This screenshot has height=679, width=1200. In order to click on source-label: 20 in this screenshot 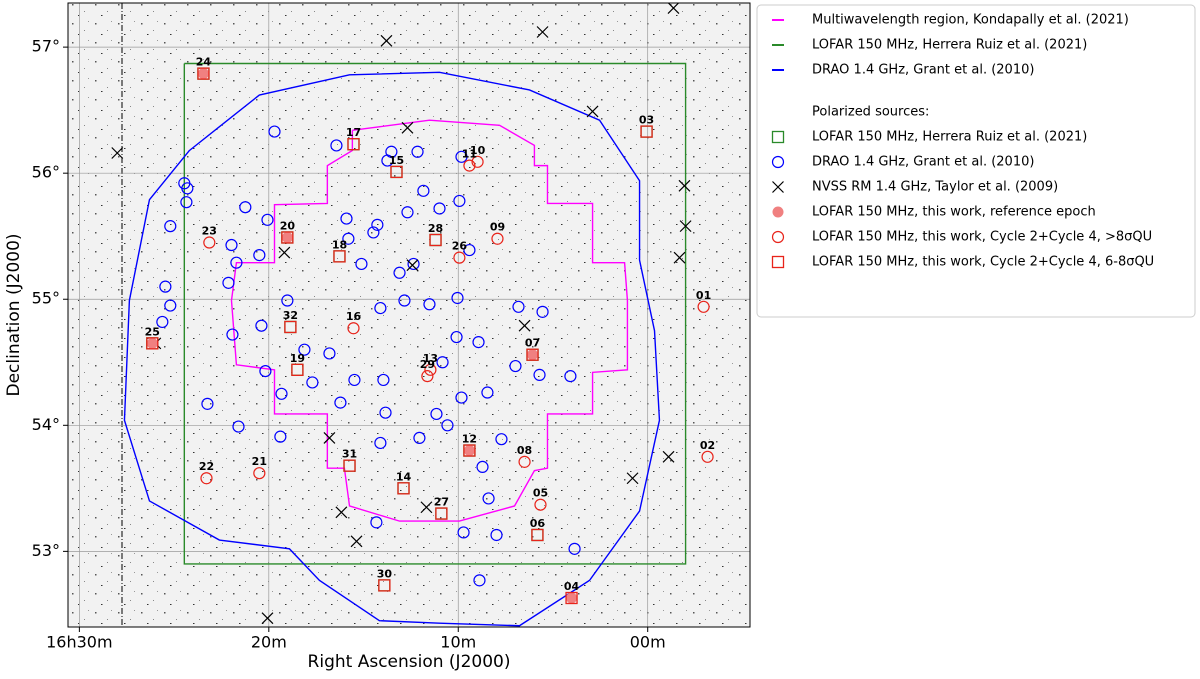, I will do `click(288, 225)`.